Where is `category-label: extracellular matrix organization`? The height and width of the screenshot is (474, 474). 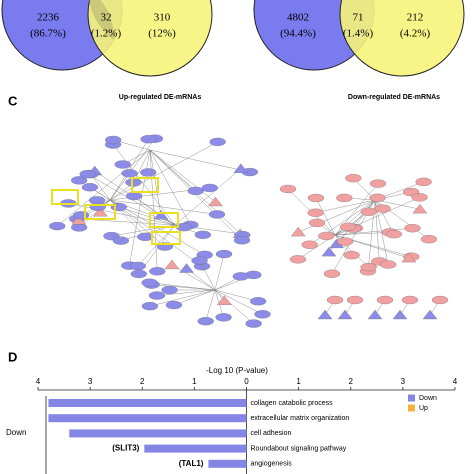 category-label: extracellular matrix organization is located at coordinates (300, 418).